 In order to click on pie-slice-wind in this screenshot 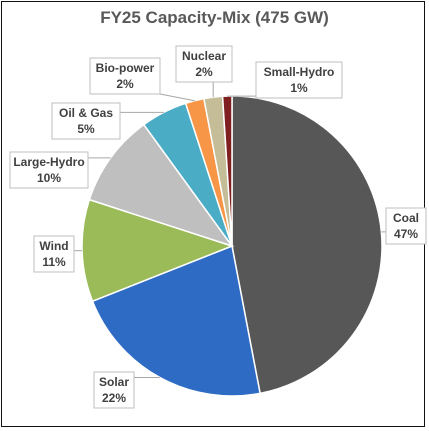, I will do `click(158, 250)`.